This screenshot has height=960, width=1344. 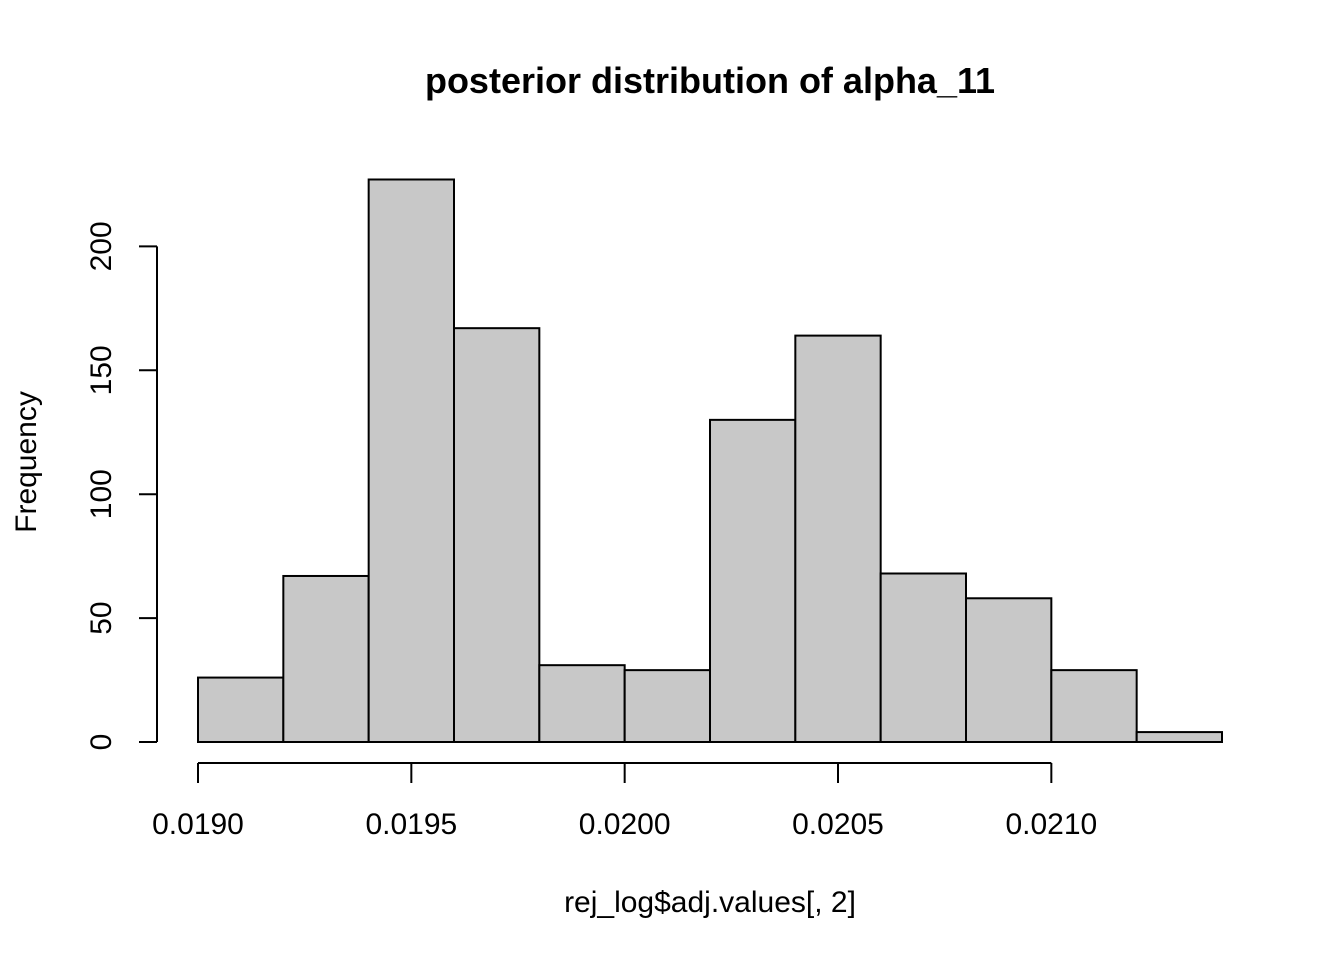 I want to click on chart-title: posterior distribution of alpha_11, so click(x=710, y=80).